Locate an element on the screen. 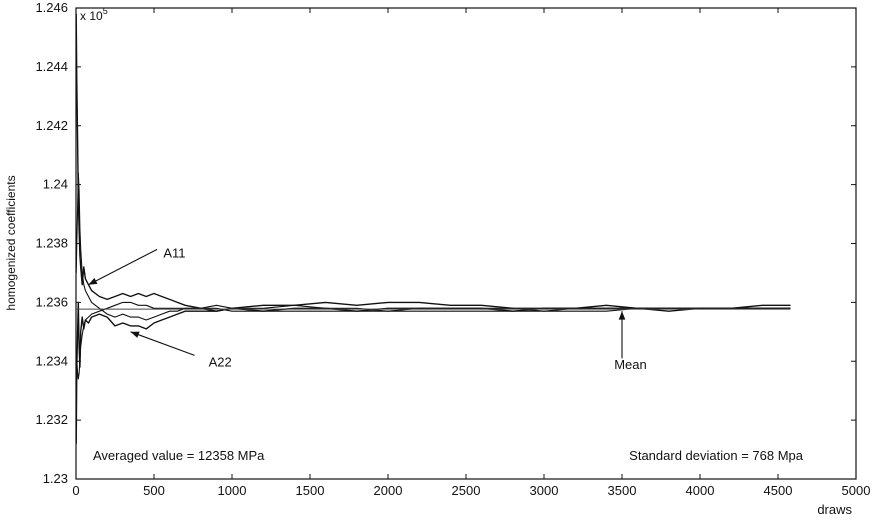 The height and width of the screenshot is (520, 881). x-axis-label: draws is located at coordinates (834, 509).